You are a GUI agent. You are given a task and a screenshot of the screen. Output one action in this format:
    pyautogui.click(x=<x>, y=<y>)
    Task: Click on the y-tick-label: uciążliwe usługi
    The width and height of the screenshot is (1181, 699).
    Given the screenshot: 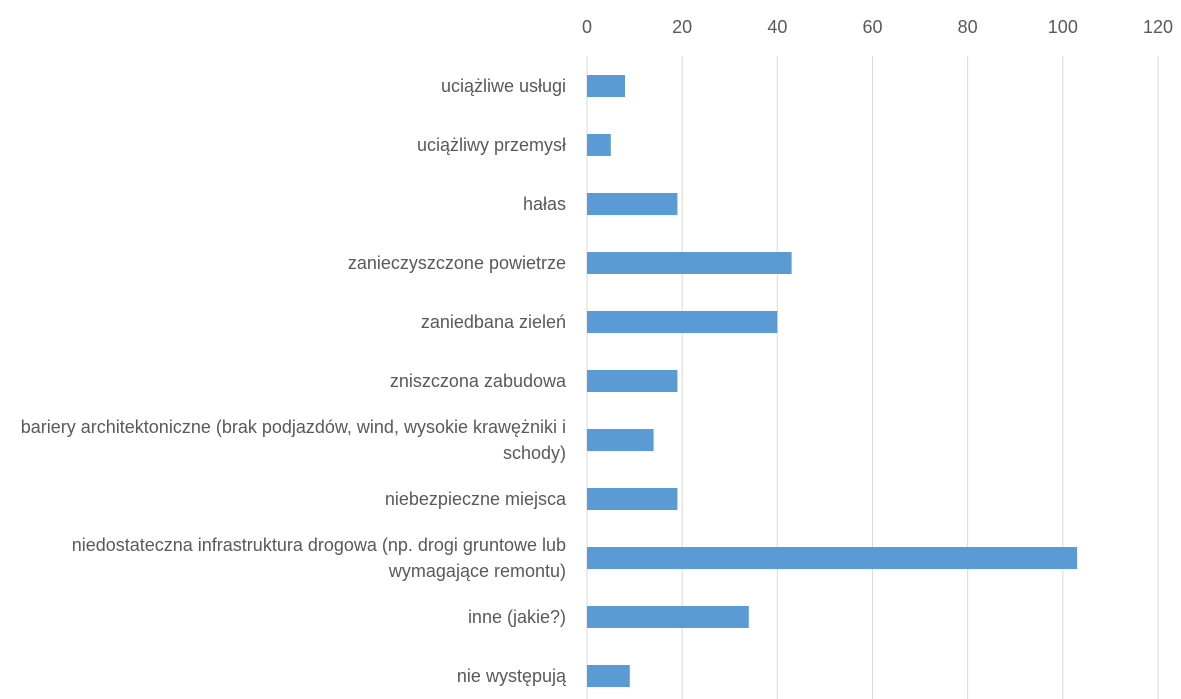 What is the action you would take?
    pyautogui.click(x=503, y=86)
    